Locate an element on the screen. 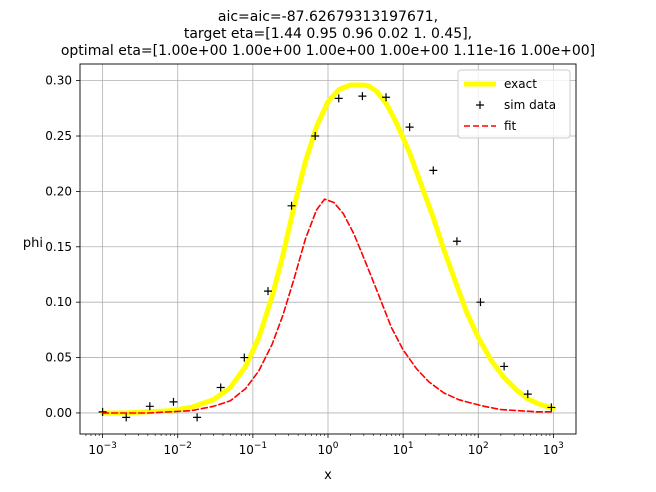 The width and height of the screenshot is (656, 492). x-tick-label: 10⁻¹ is located at coordinates (253, 449).